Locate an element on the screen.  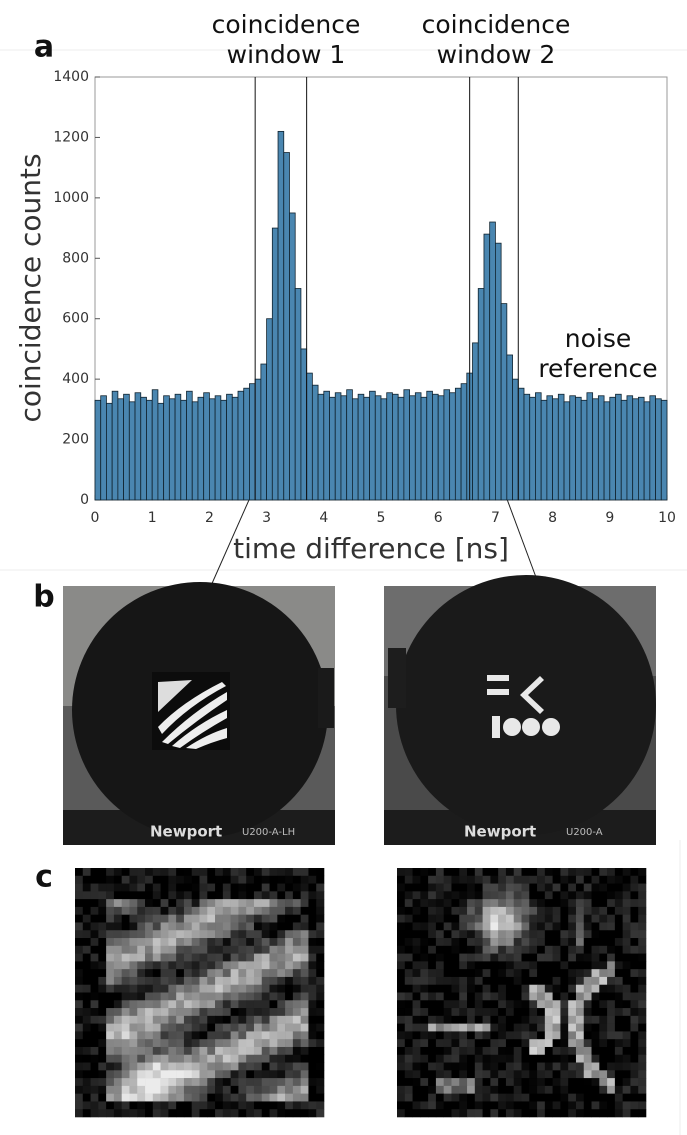
x-tick-label: 8 is located at coordinates (552, 518).